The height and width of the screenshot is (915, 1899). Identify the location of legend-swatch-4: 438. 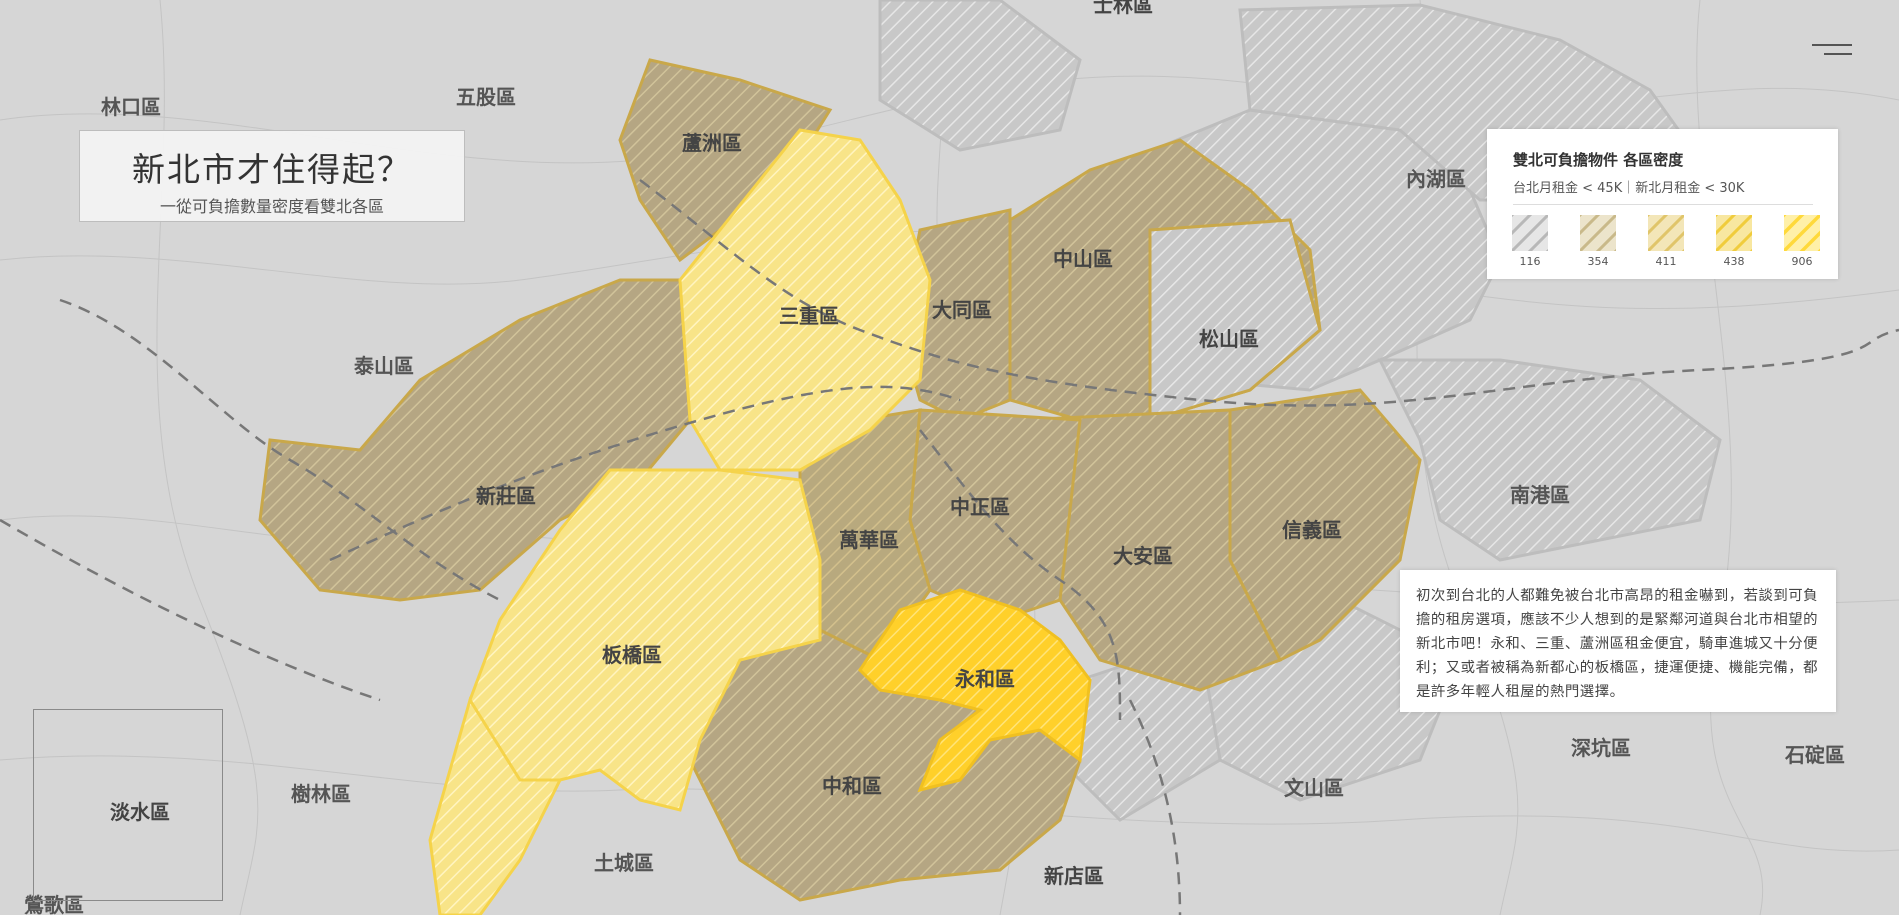
(1734, 242).